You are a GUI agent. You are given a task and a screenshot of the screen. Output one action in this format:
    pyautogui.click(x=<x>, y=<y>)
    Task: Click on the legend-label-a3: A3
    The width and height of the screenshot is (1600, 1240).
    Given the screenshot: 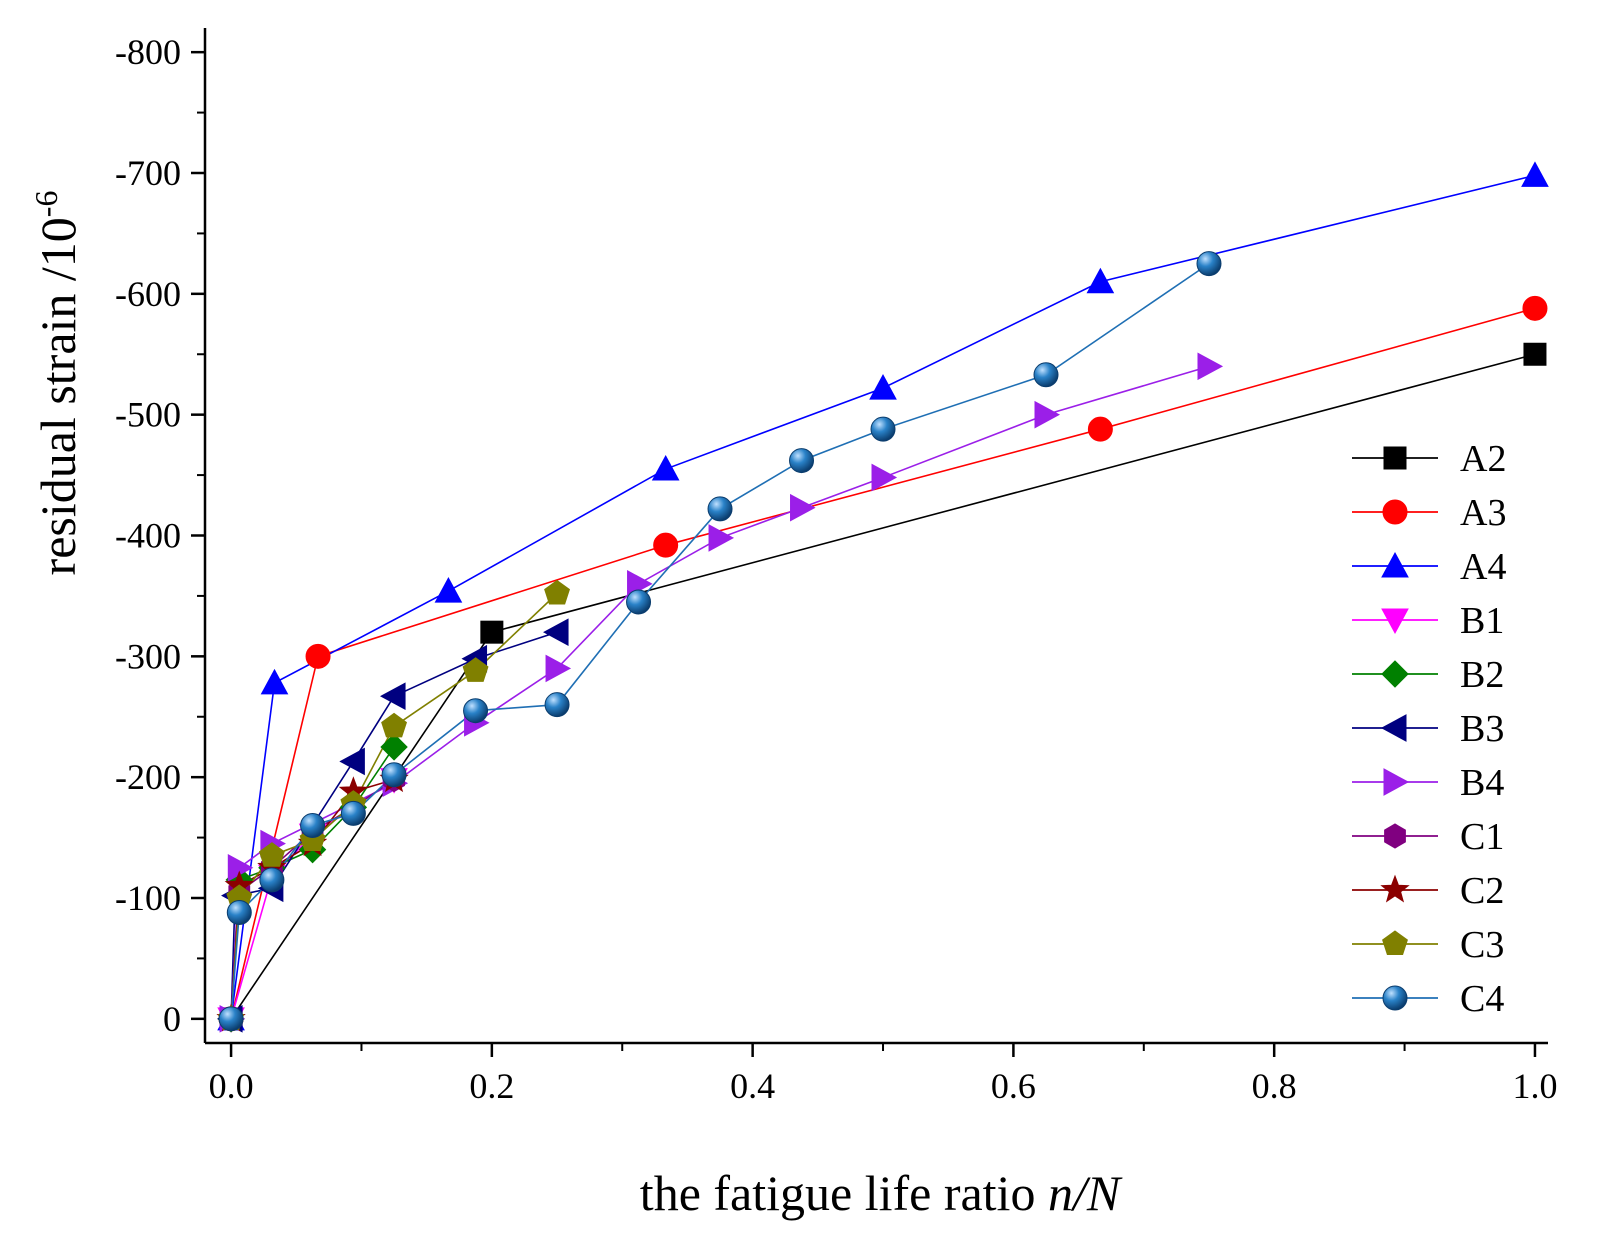 What is the action you would take?
    pyautogui.click(x=1483, y=513)
    